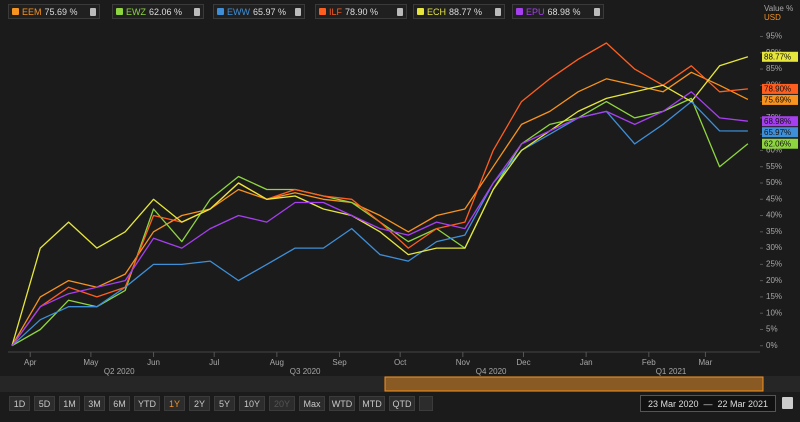  What do you see at coordinates (166, 11) in the screenshot?
I see `legend-value: 62.06 %` at bounding box center [166, 11].